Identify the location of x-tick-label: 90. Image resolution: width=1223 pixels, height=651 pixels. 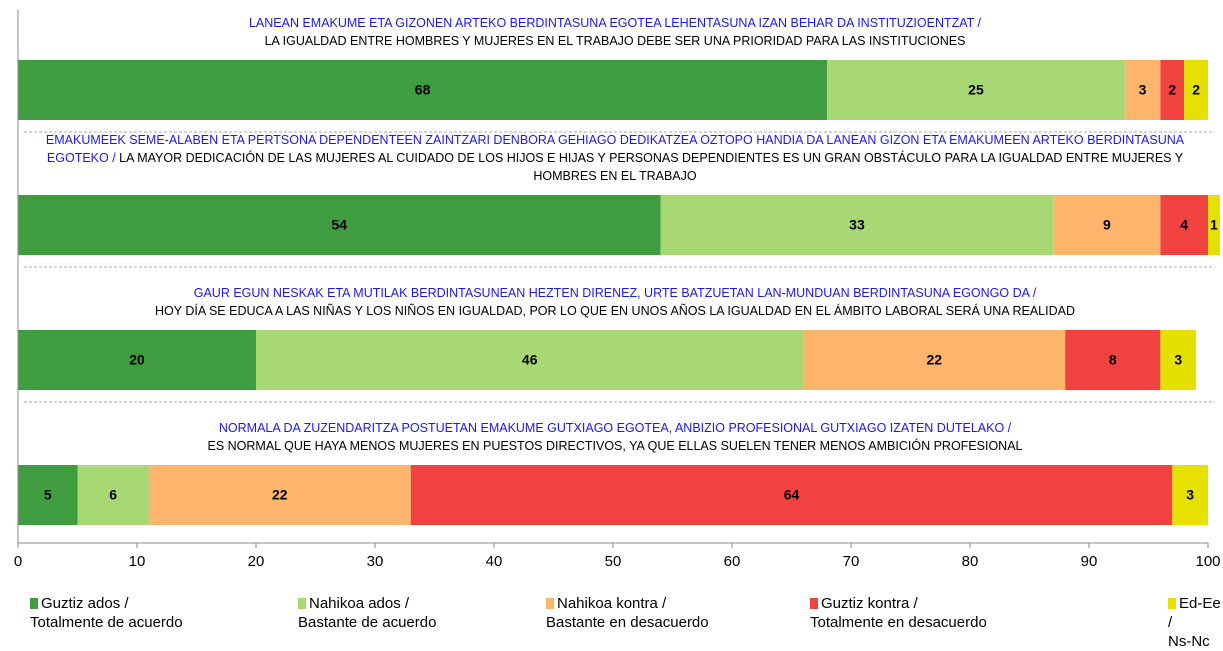
(1089, 561).